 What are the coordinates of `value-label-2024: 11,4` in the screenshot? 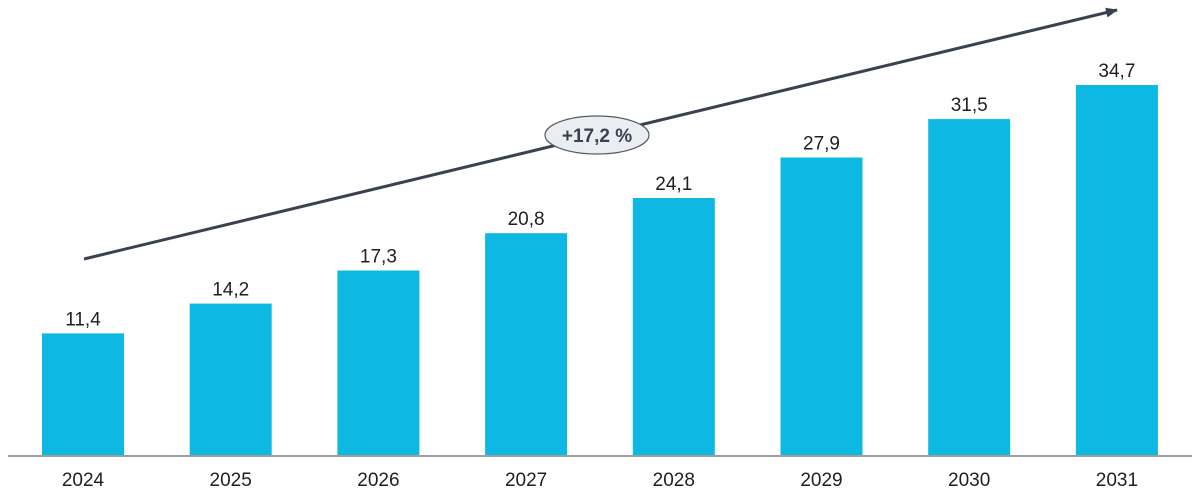 It's located at (83, 319).